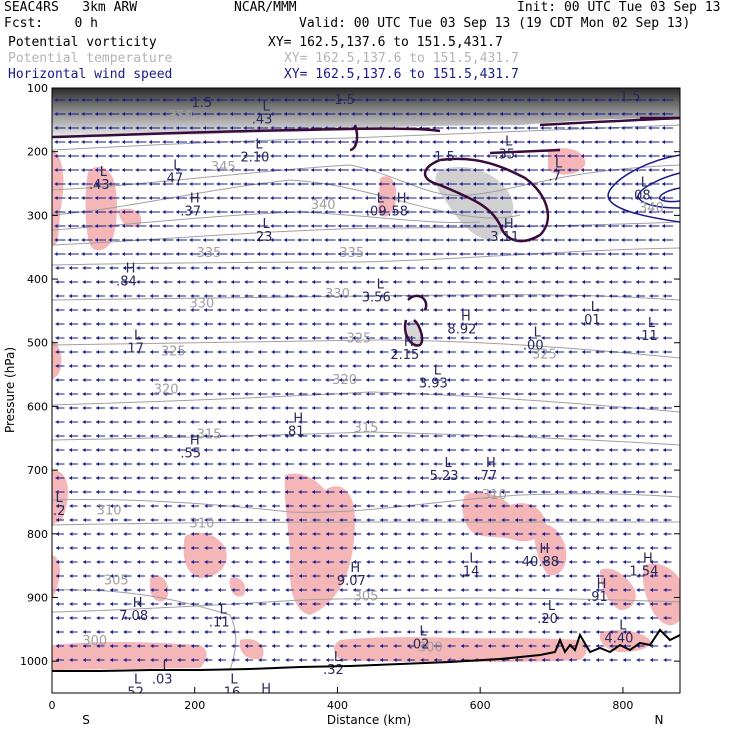 This screenshot has height=740, width=740. What do you see at coordinates (37, 343) in the screenshot?
I see `y-tick-label: 500` at bounding box center [37, 343].